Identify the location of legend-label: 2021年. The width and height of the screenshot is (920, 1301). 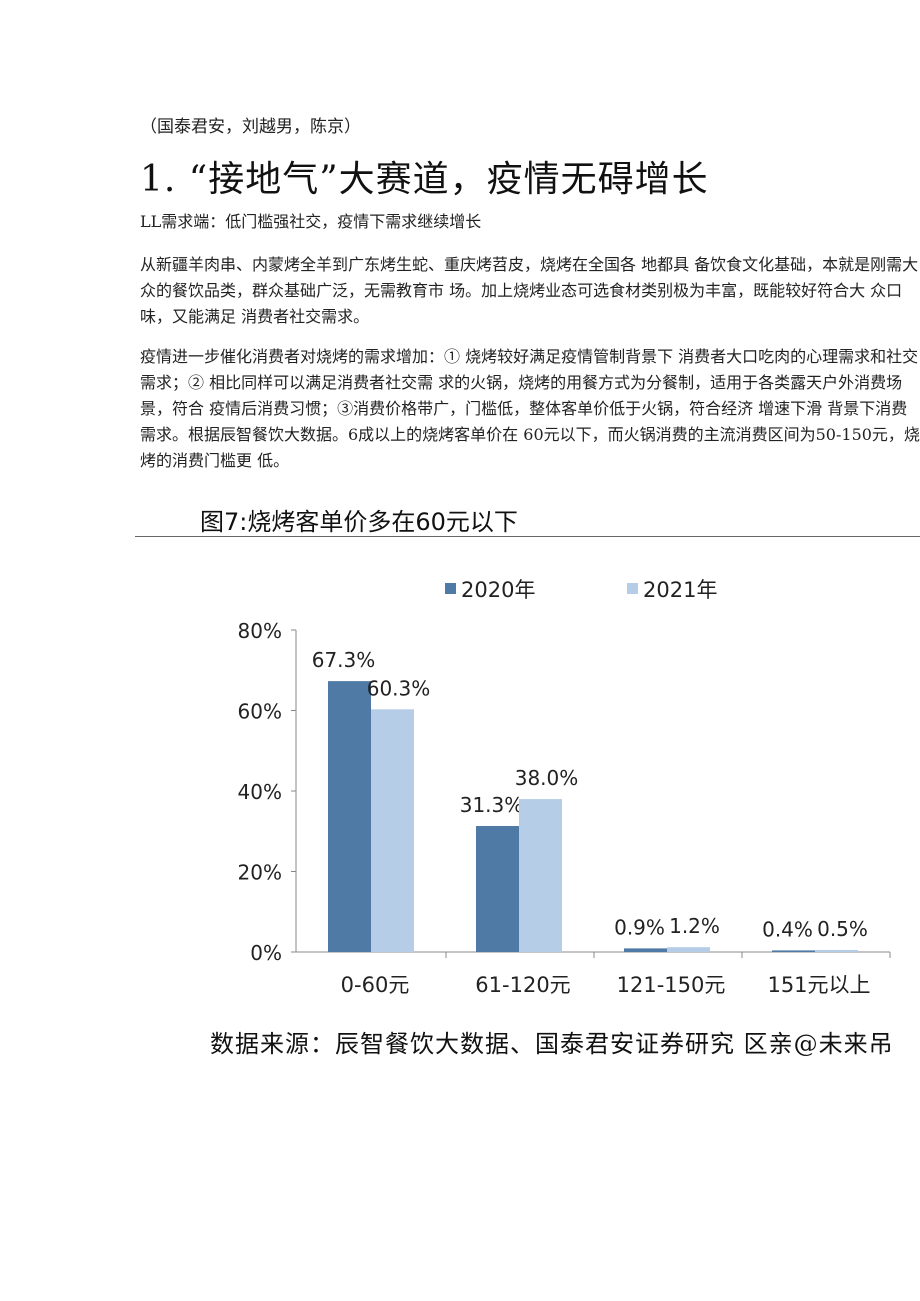
(680, 590).